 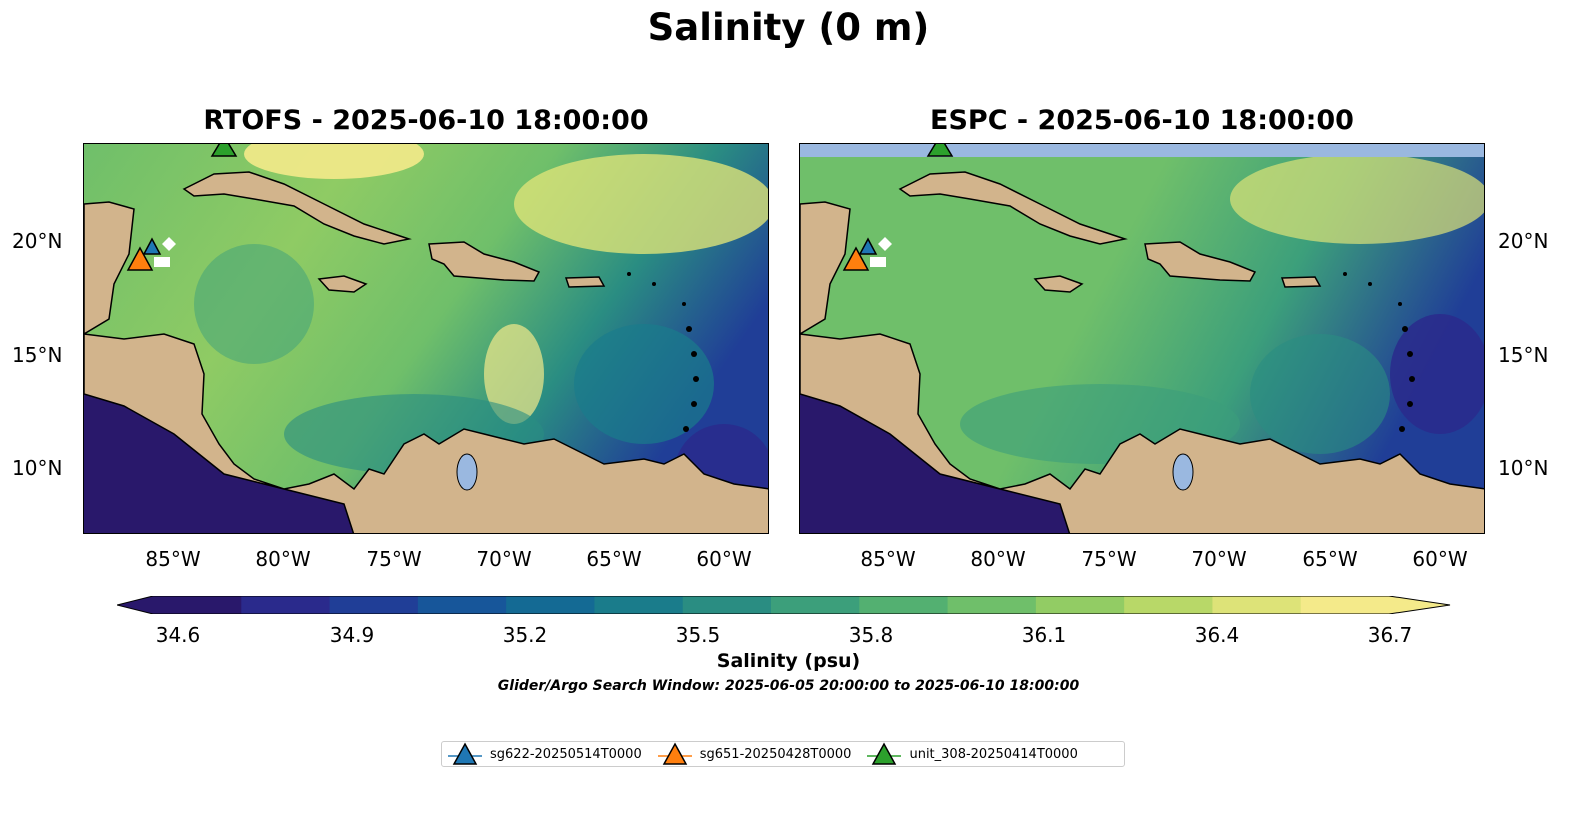 What do you see at coordinates (1217, 635) in the screenshot?
I see `colorbar-tick: 36.4` at bounding box center [1217, 635].